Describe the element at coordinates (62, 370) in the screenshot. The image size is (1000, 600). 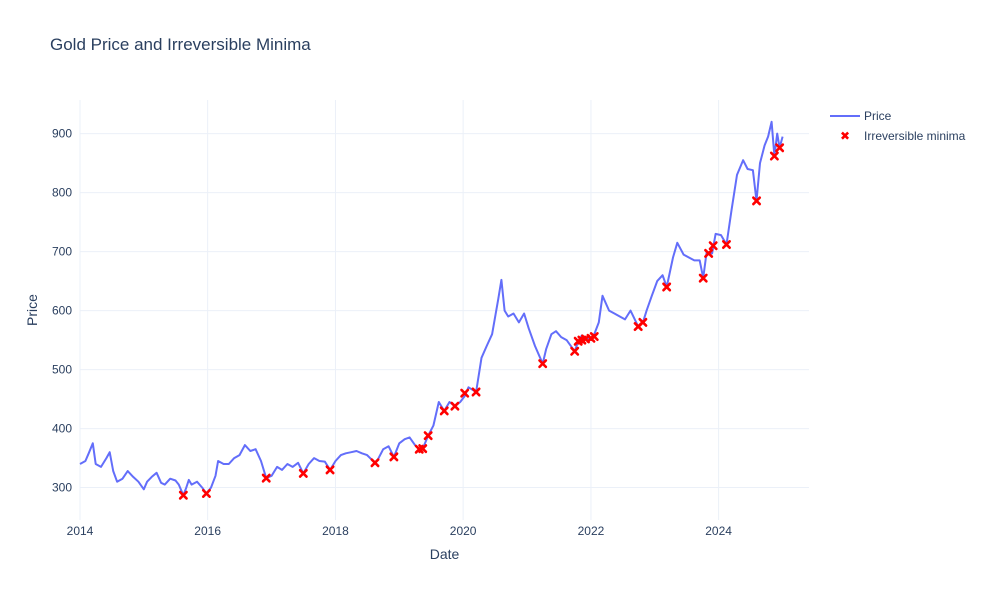
I see `y-tick-label: 500` at that location.